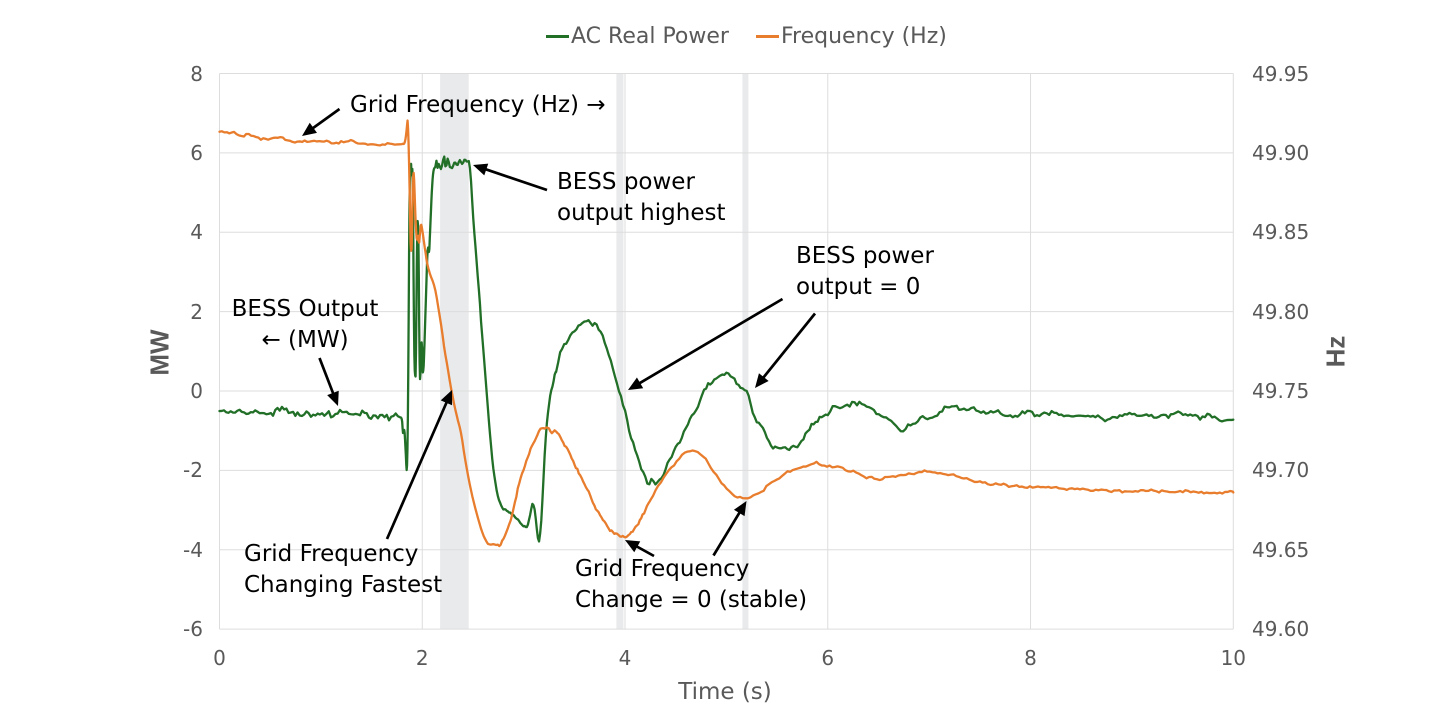 This screenshot has width=1430, height=720. I want to click on y-right-tick-label: 49.90, so click(1281, 152).